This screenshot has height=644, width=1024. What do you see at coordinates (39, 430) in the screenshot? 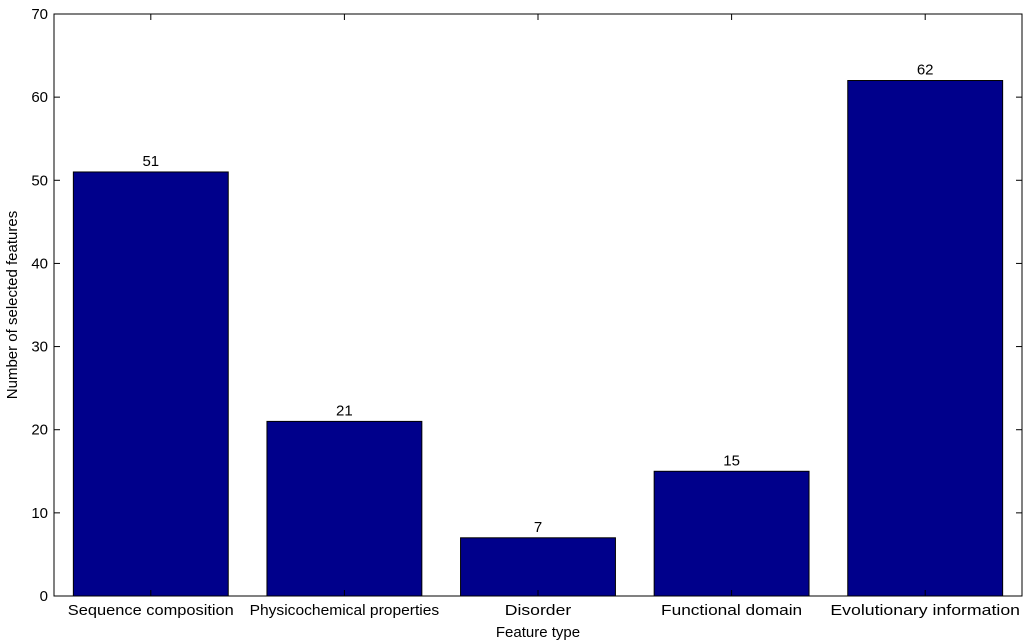
I see `y-tick-label-2: 20` at bounding box center [39, 430].